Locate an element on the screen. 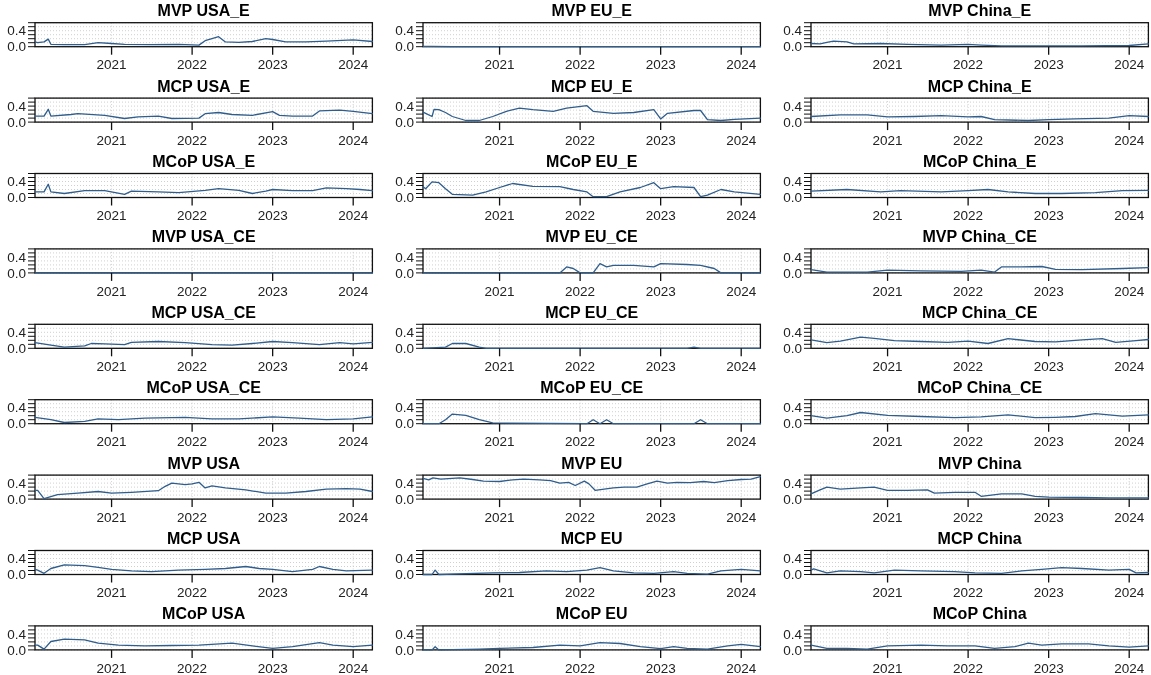 The image size is (1151, 675). chart-title: MCP EU_CE is located at coordinates (592, 312).